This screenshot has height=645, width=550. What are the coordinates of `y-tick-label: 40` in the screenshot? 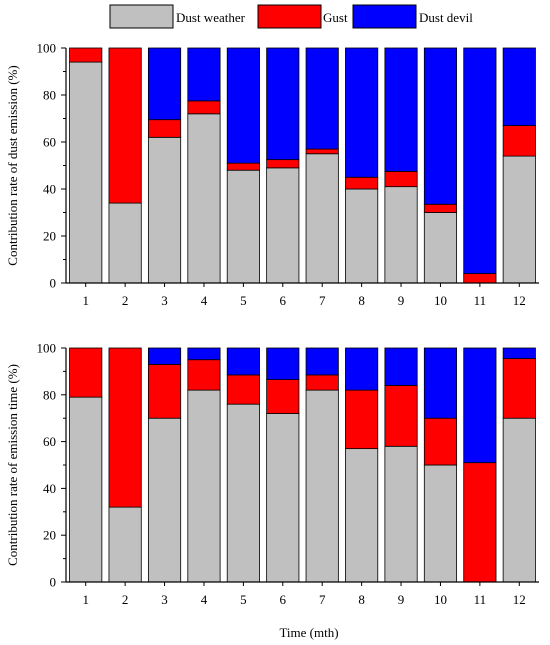 It's located at (49, 488).